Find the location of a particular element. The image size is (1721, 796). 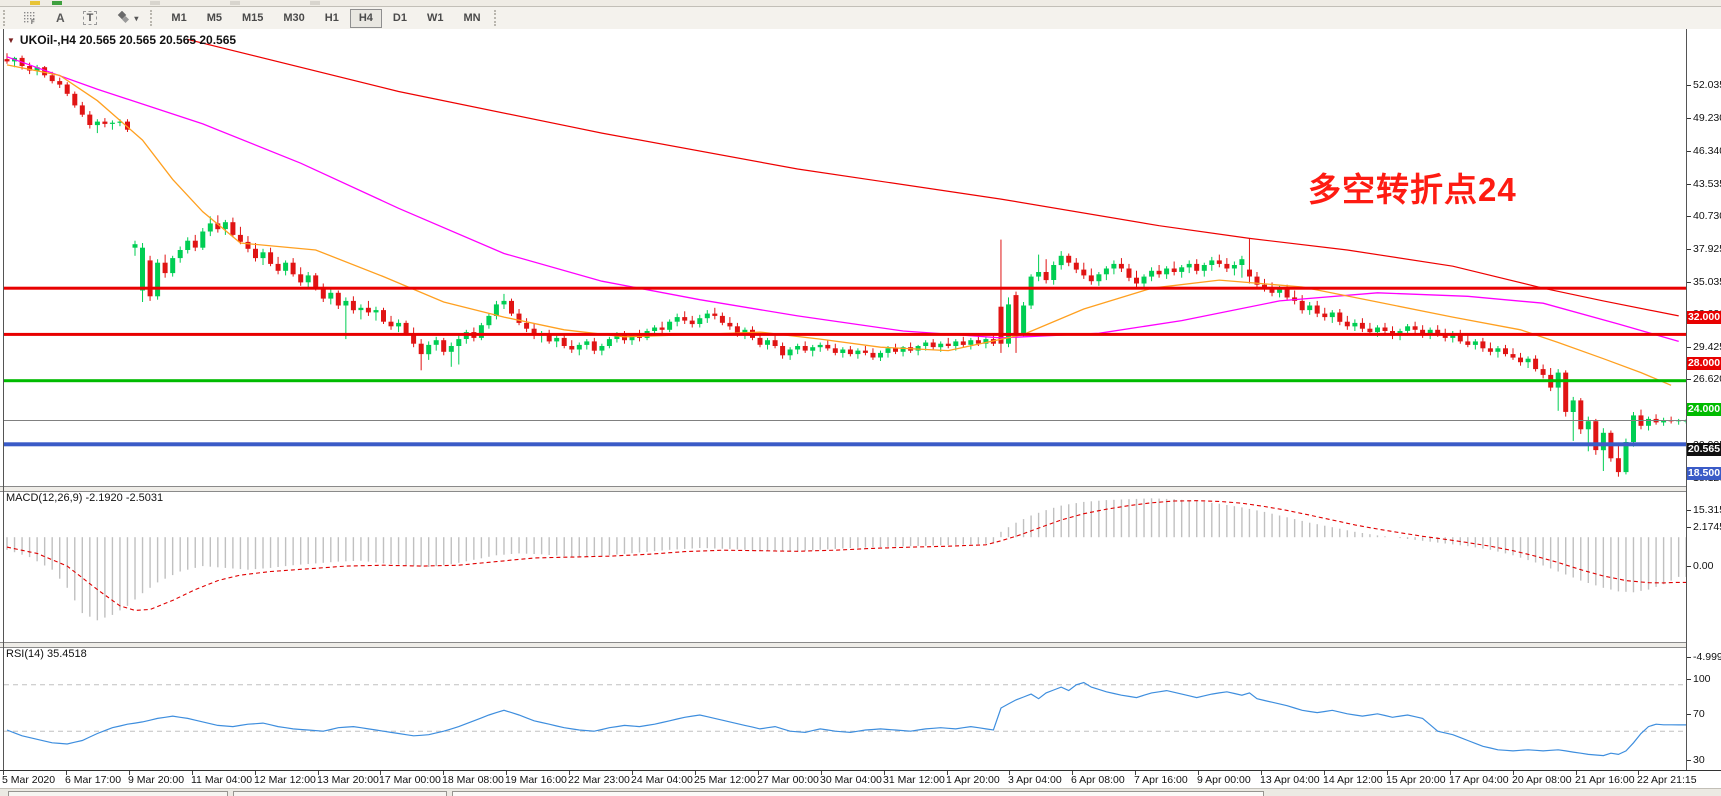

time-axis-label: 14 Apr 12:00 is located at coordinates (1353, 780).